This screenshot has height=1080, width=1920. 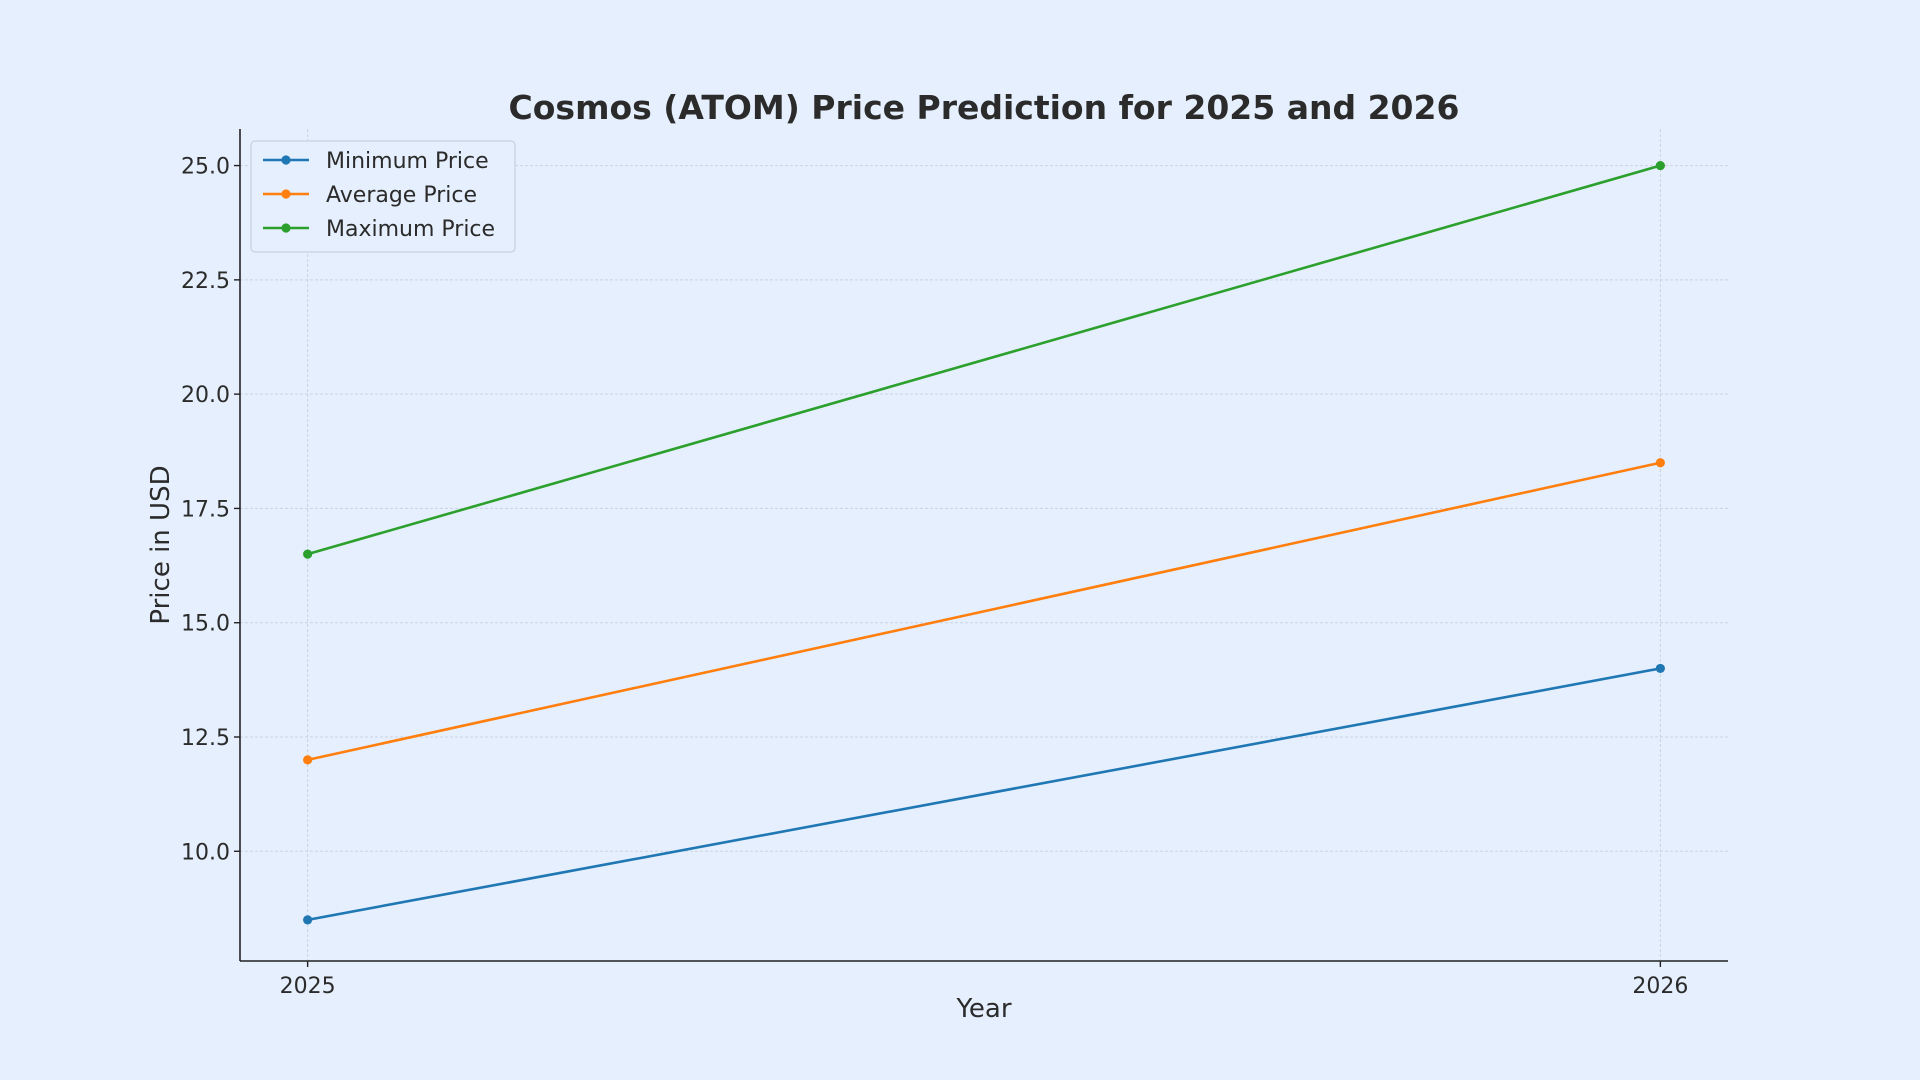 I want to click on legend: Minimum Price Average Price Maximum Price, so click(x=383, y=196).